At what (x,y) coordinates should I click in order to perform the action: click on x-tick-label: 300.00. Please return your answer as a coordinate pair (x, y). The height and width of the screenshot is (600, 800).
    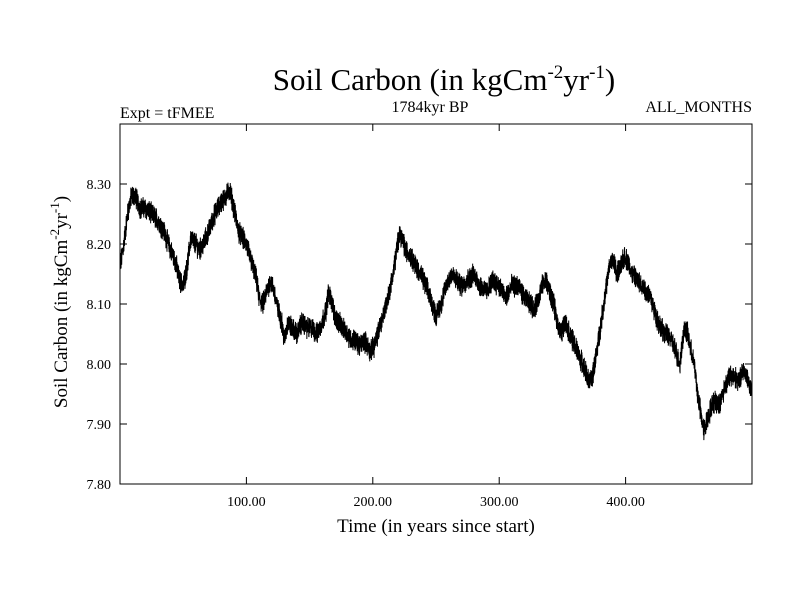
    Looking at the image, I should click on (499, 502).